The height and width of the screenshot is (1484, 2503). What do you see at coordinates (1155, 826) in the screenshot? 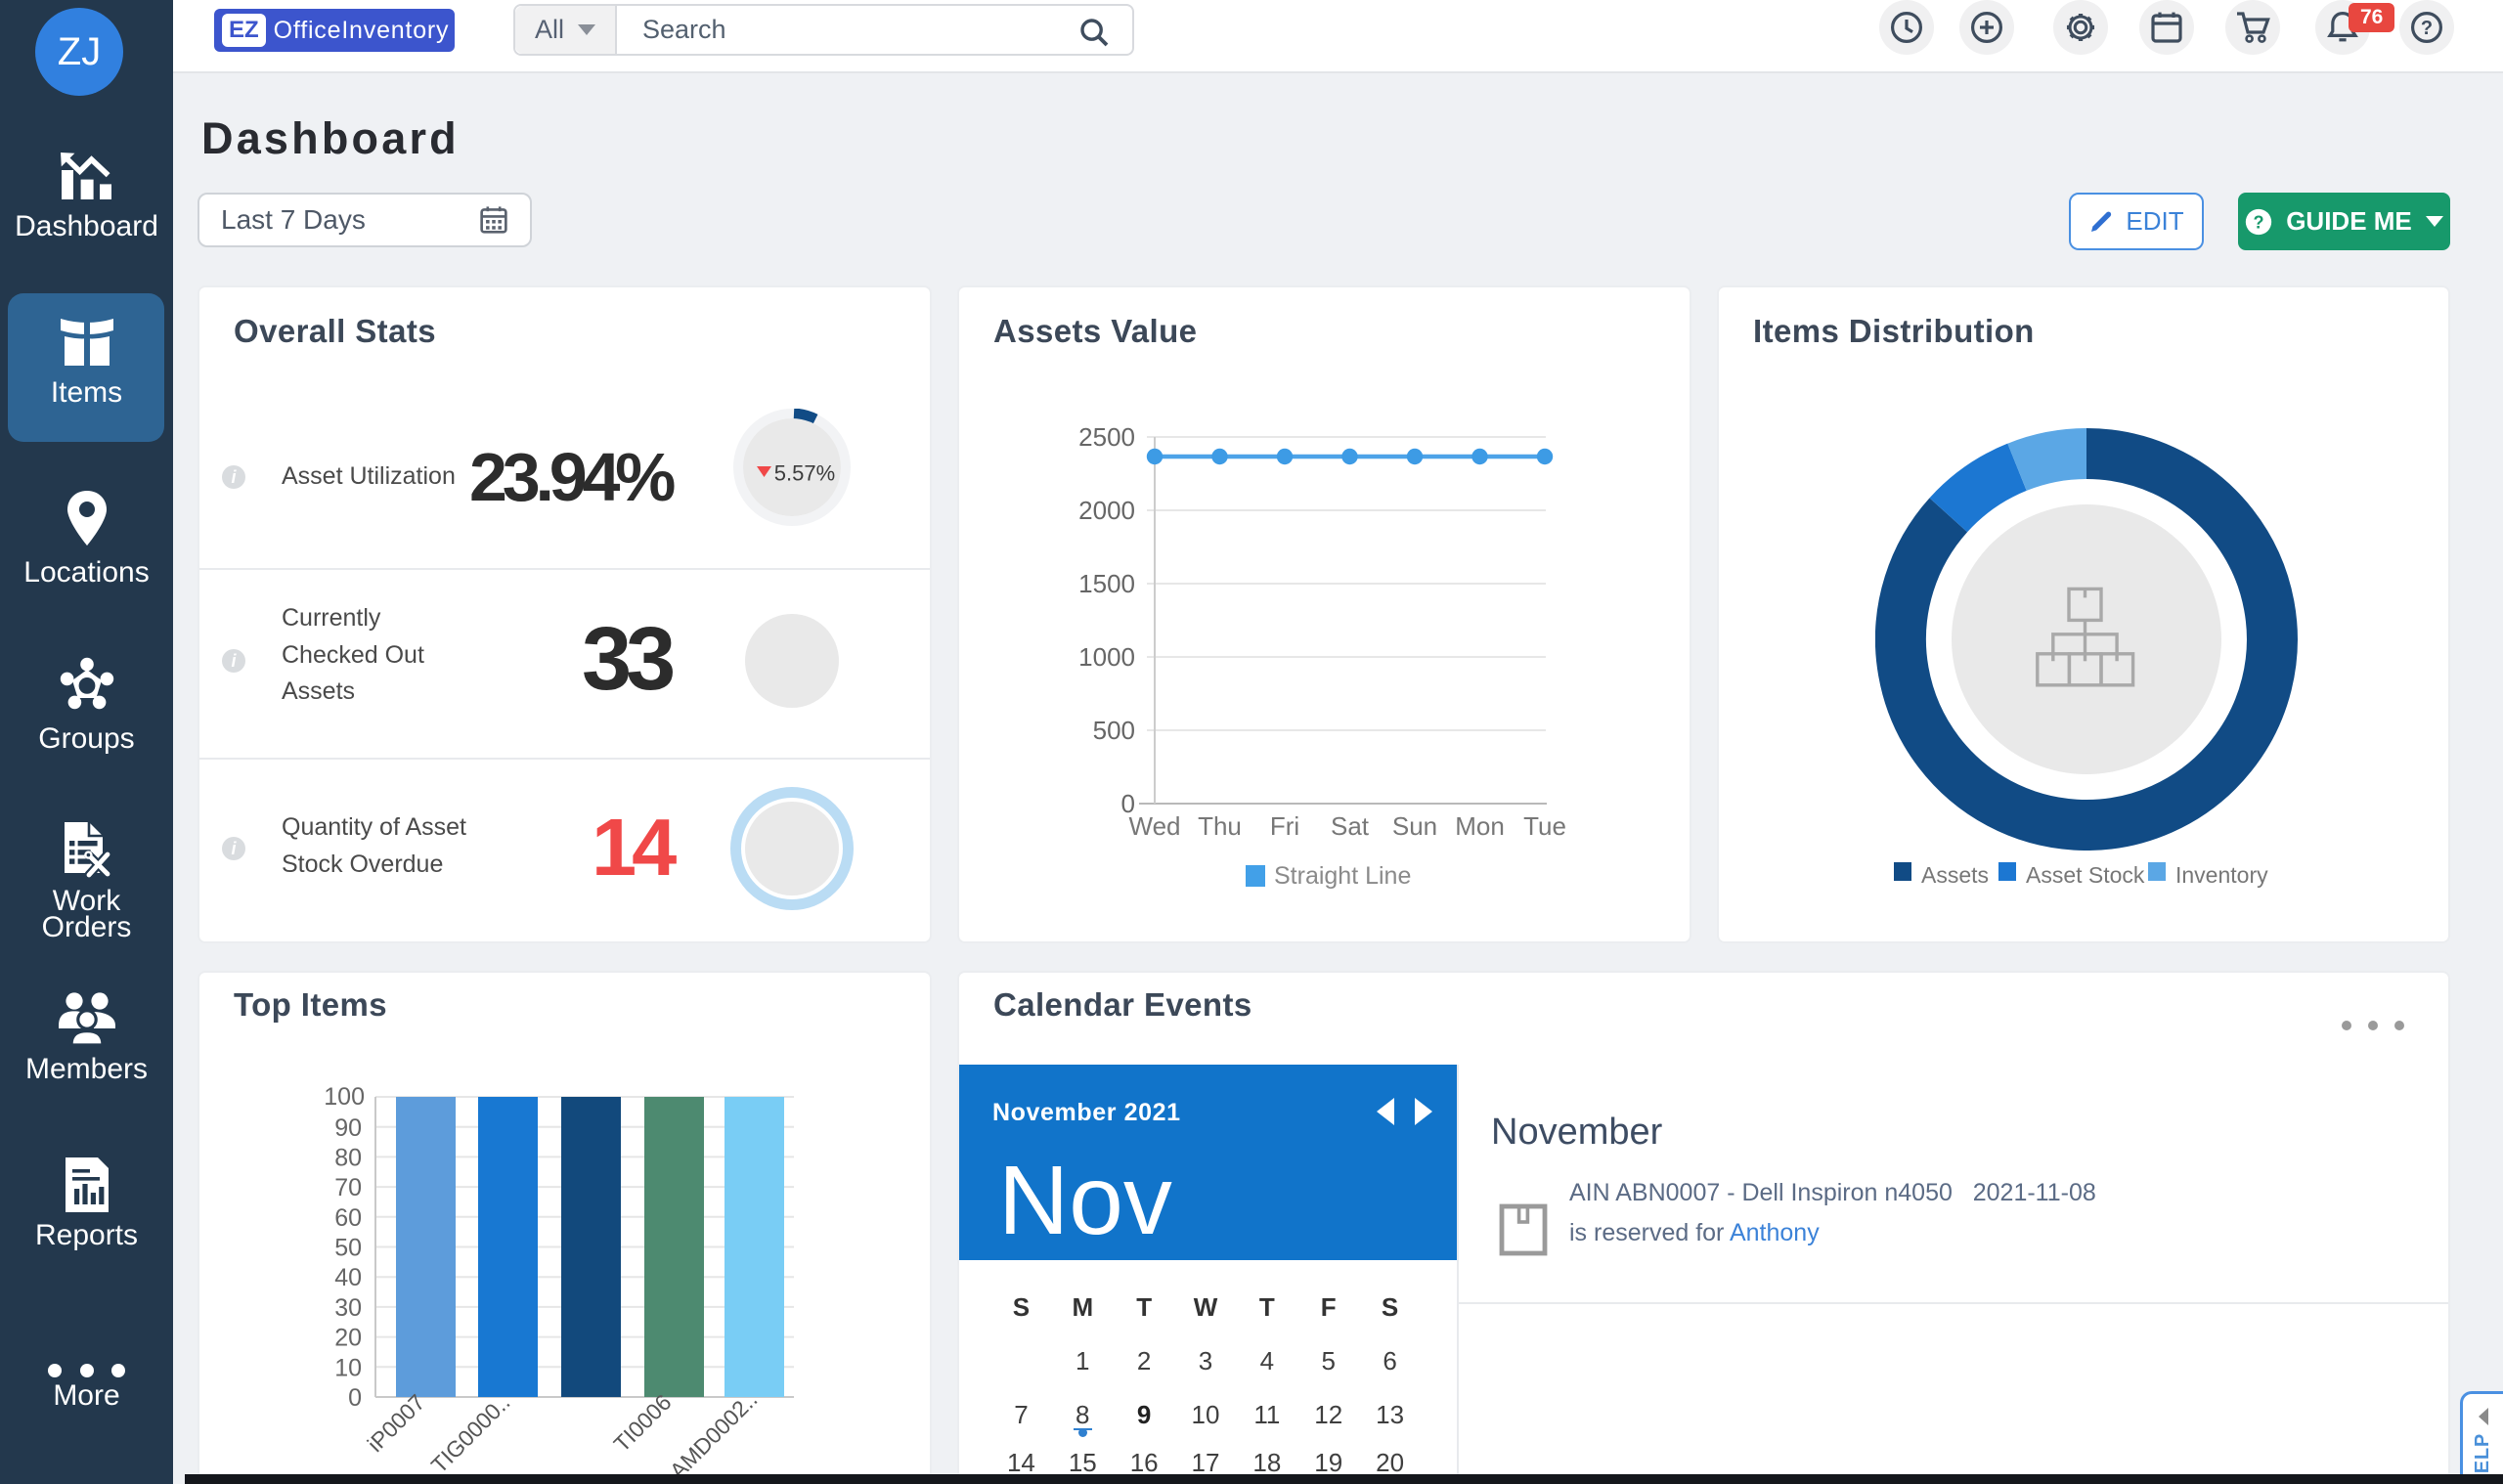
I see `svg-text: Wed` at bounding box center [1155, 826].